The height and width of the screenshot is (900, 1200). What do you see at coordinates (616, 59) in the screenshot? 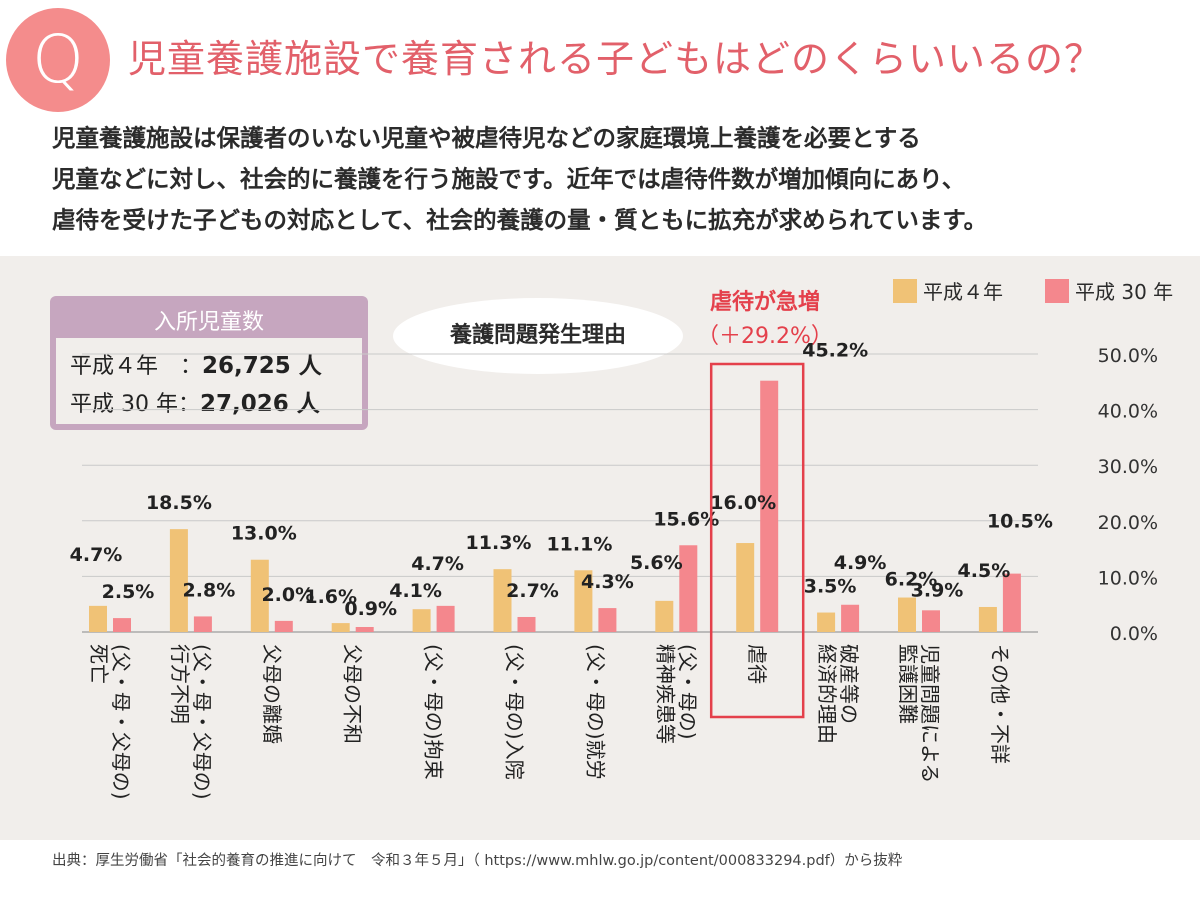
I see `page-title: 児童養護施設で養育される子どもはどのくらいいるの？` at bounding box center [616, 59].